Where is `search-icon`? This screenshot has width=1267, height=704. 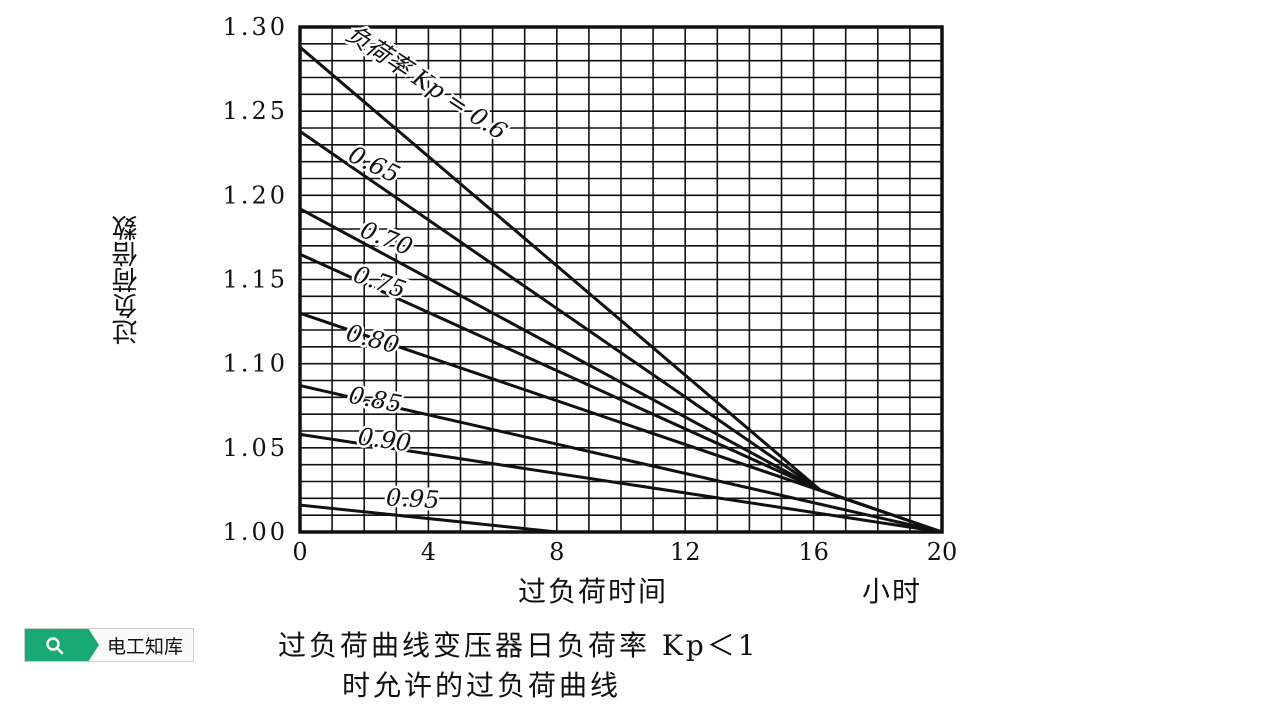
search-icon is located at coordinates (55, 646).